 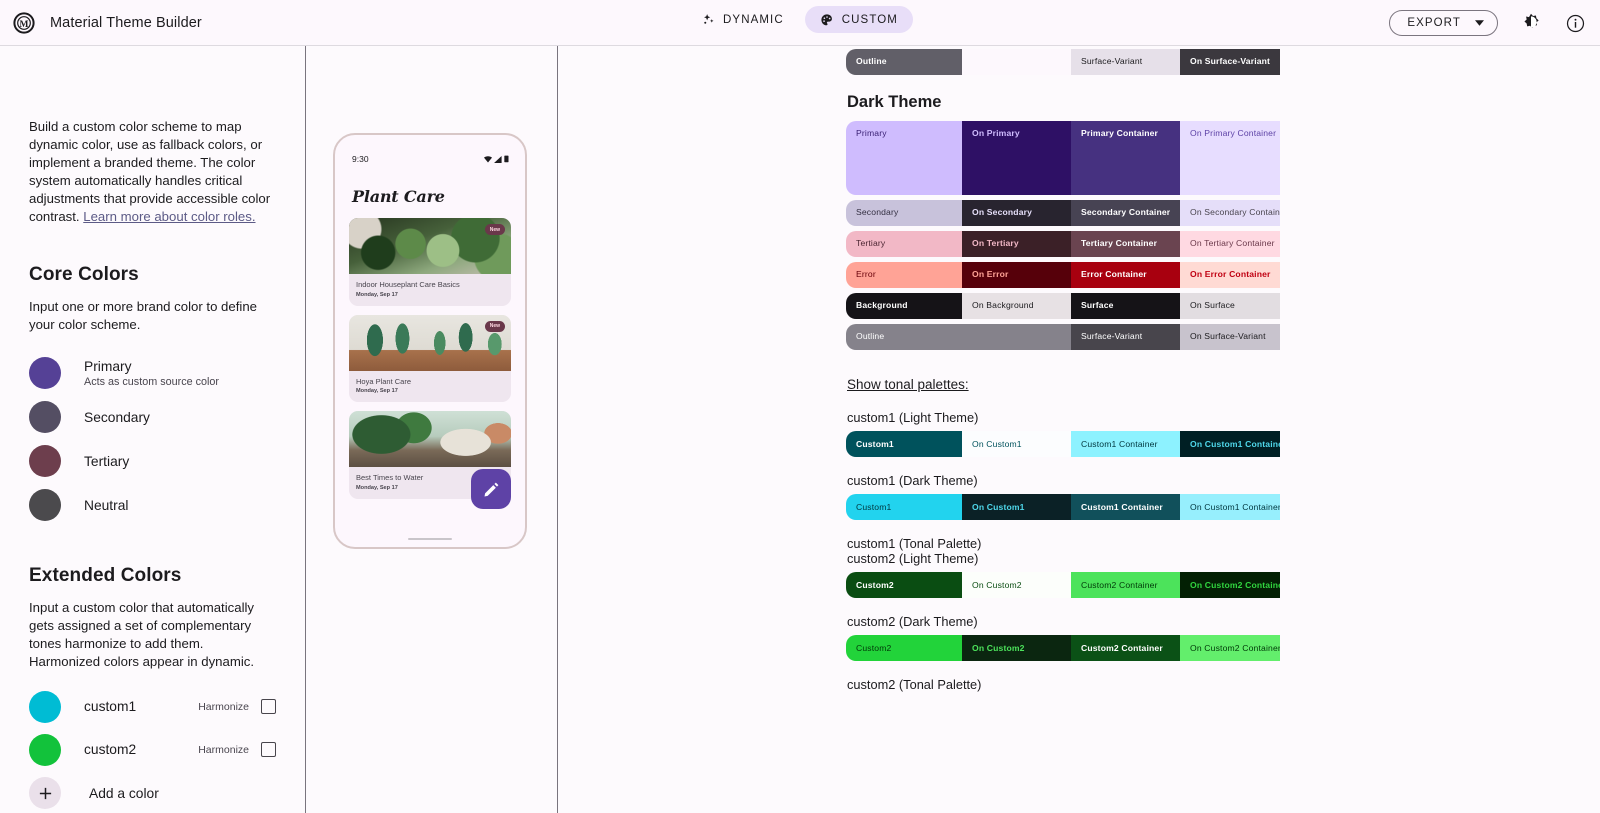 What do you see at coordinates (430, 358) in the screenshot?
I see `list-item: New Hoya Plant Care Monday, Sep 17` at bounding box center [430, 358].